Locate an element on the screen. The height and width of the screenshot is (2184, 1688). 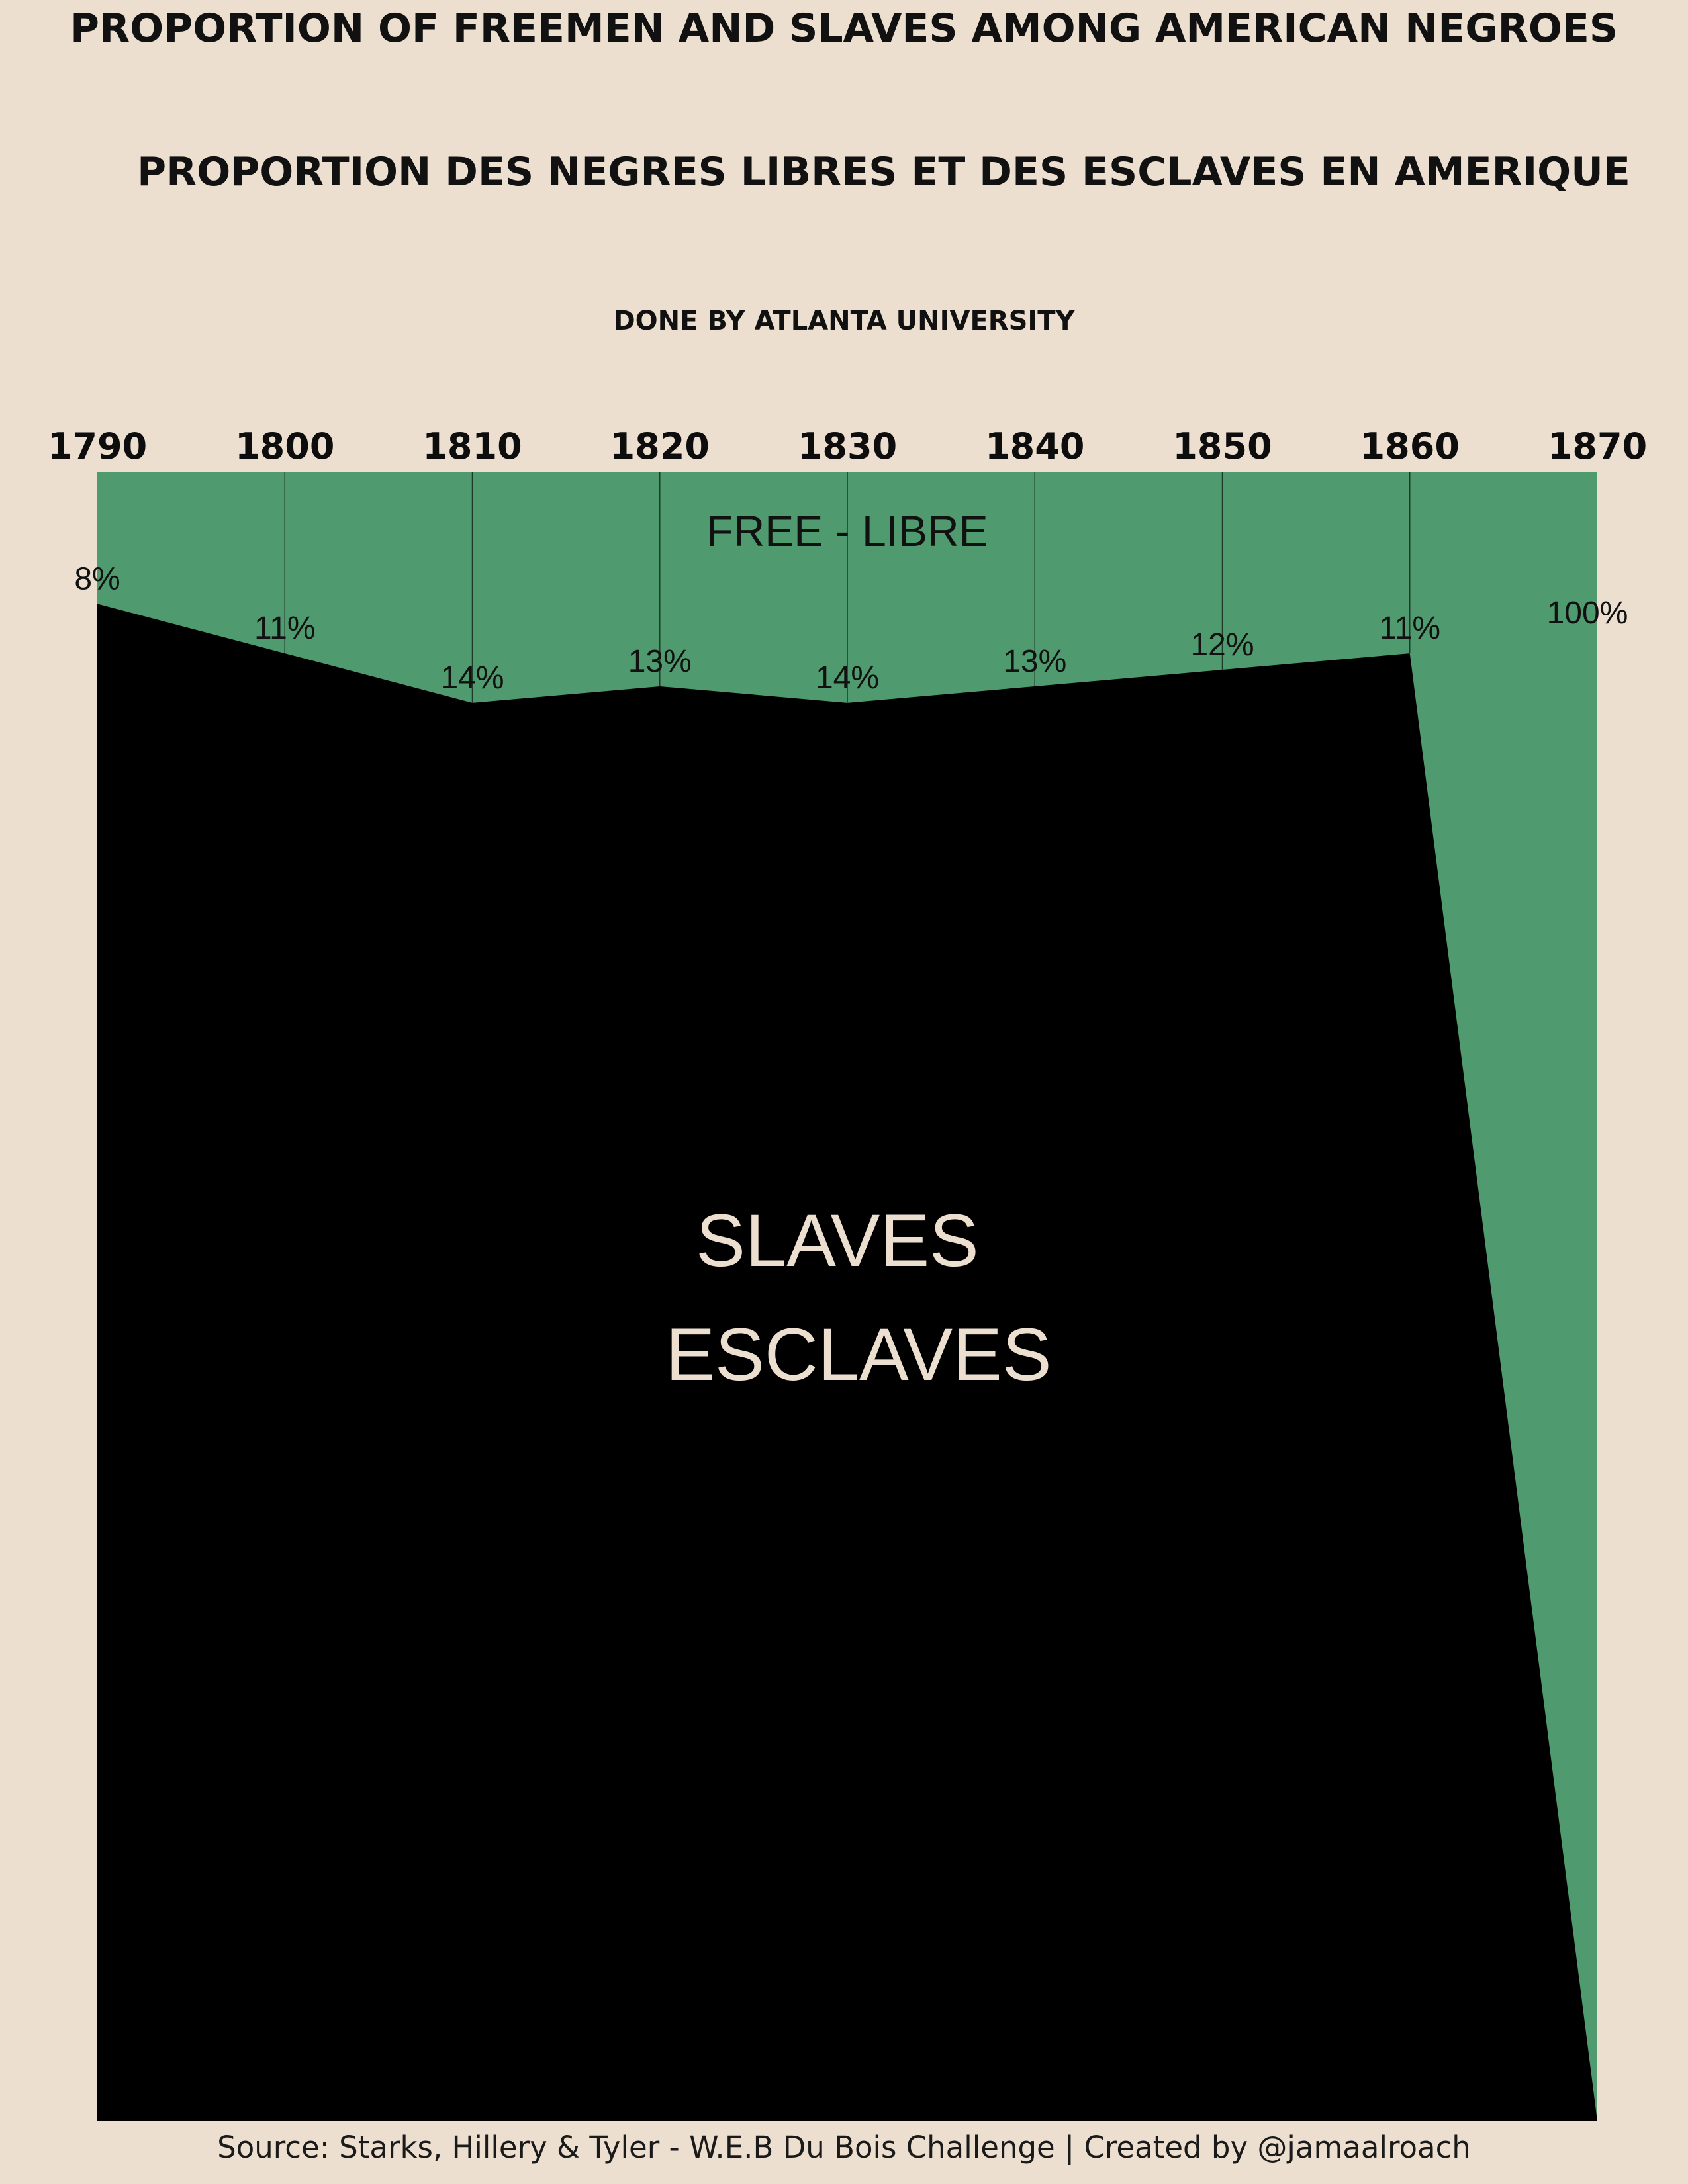
data-labels: 8% 11% 14% 13% 14% 13% 12% 11% 100% is located at coordinates (851, 628).